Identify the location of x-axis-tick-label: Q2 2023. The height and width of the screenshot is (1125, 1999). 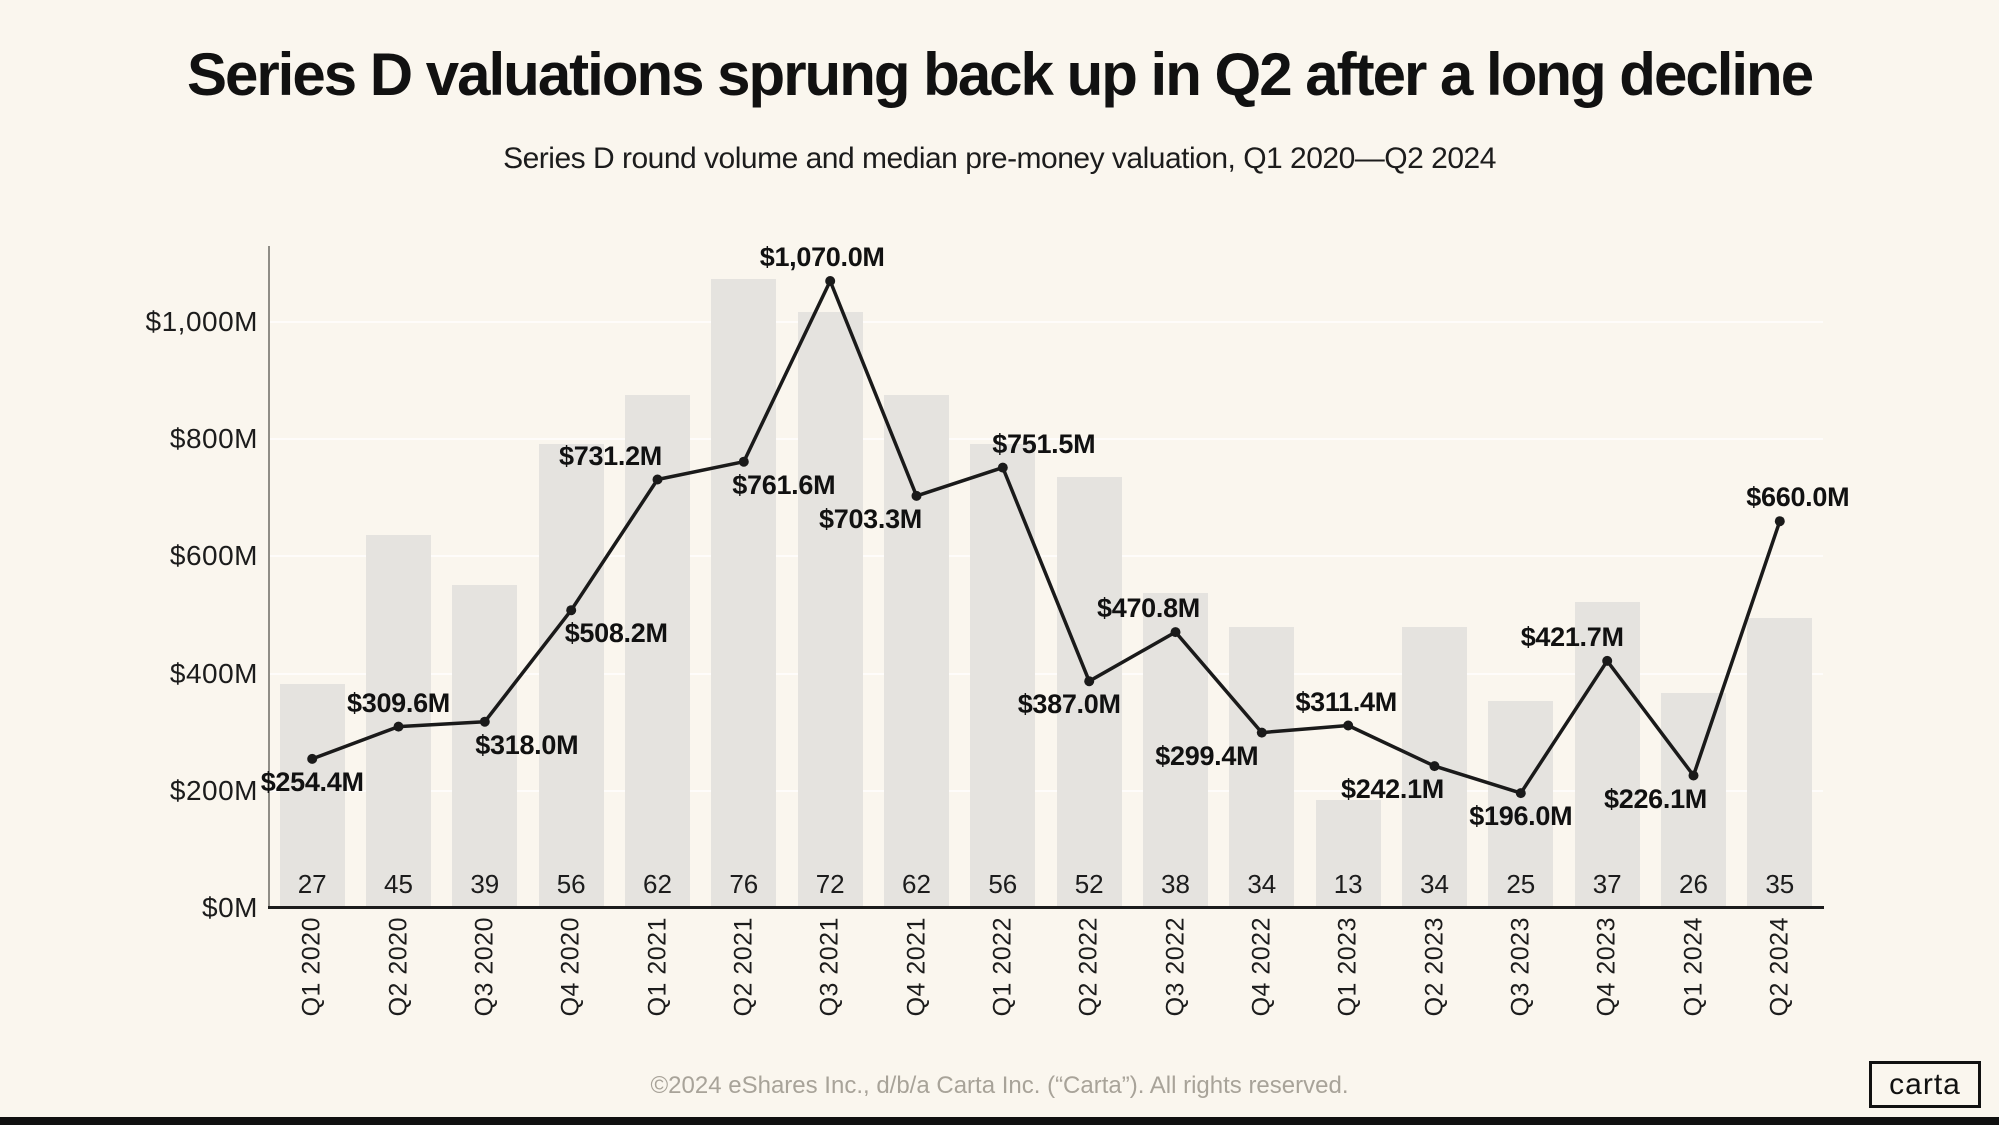
(1434, 967).